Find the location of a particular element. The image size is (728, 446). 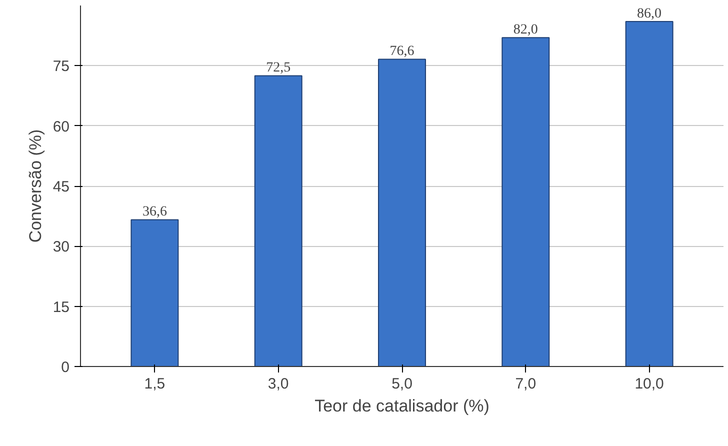

data-label: 86,0 is located at coordinates (649, 14).